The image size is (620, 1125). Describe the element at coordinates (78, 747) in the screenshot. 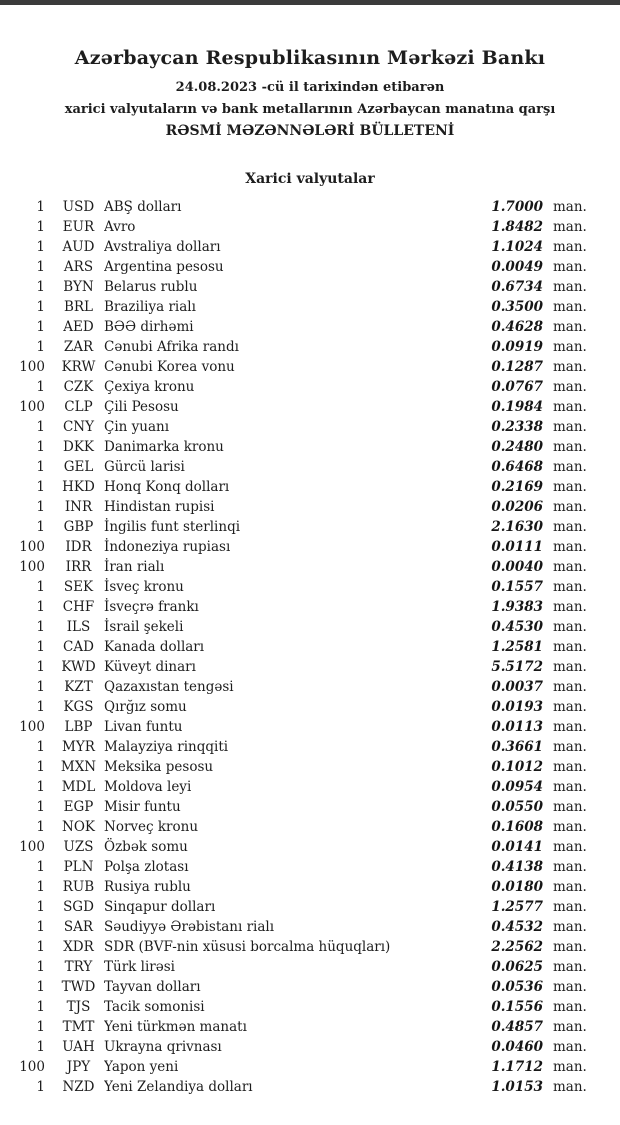

I see `currency-code: MYR` at that location.